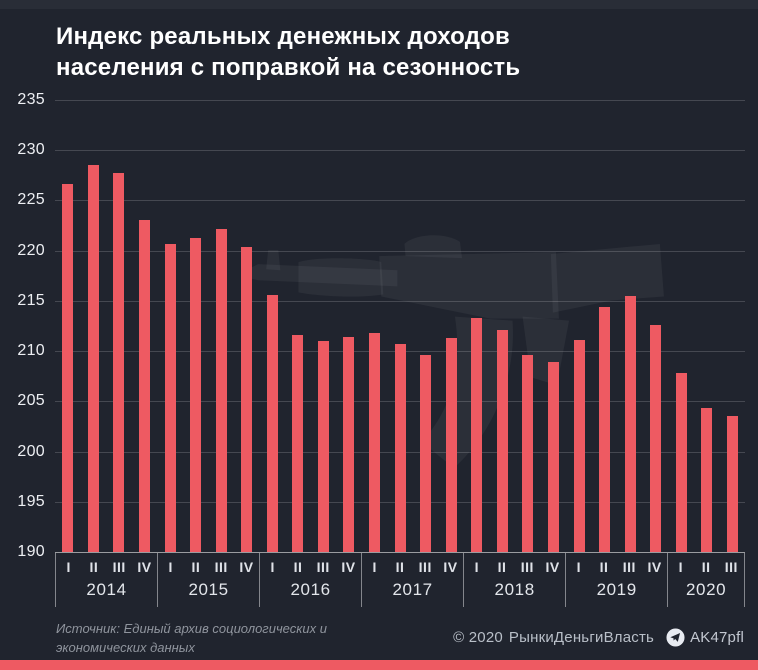  Describe the element at coordinates (246, 566) in the screenshot. I see `quarter-label-2015-IV: IV` at that location.